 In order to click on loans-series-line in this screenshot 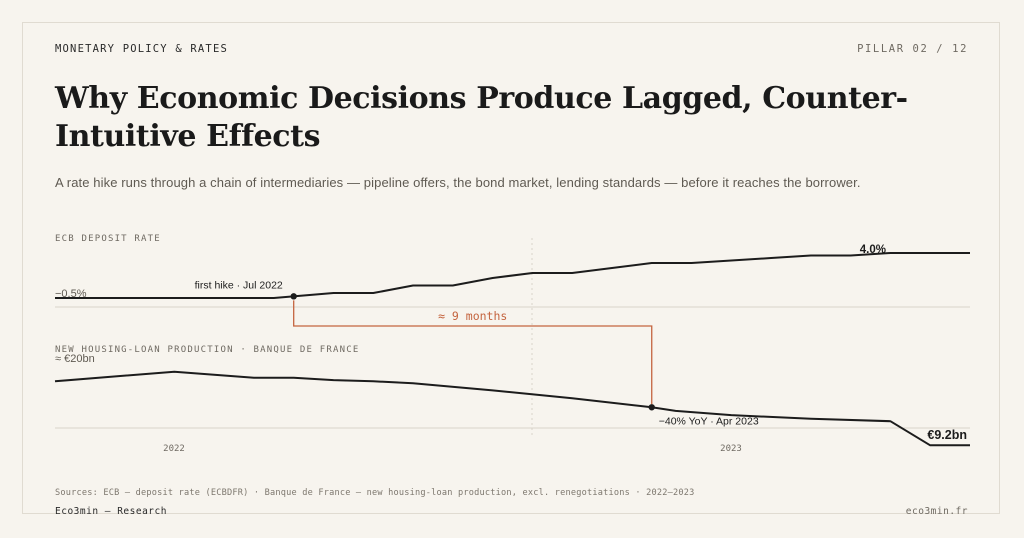, I will do `click(512, 408)`.